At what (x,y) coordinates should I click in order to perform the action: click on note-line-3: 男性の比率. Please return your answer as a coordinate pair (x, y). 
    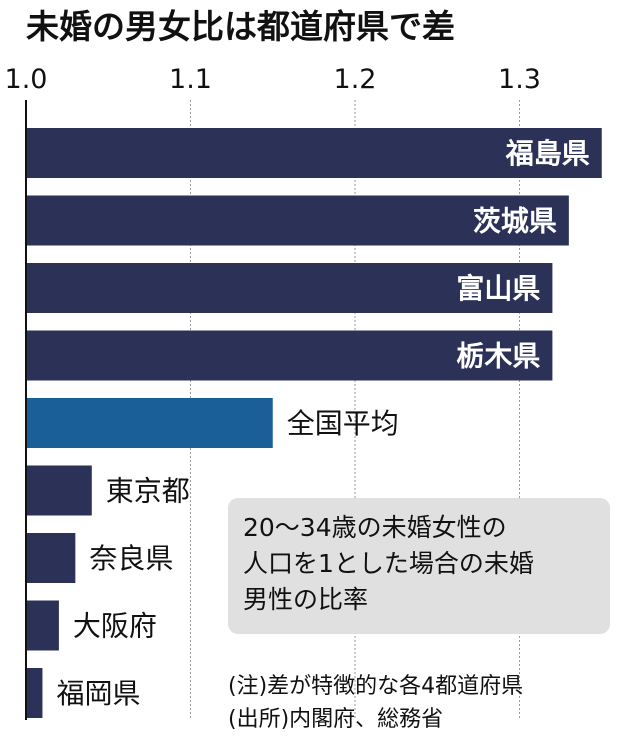
    Looking at the image, I should click on (305, 599).